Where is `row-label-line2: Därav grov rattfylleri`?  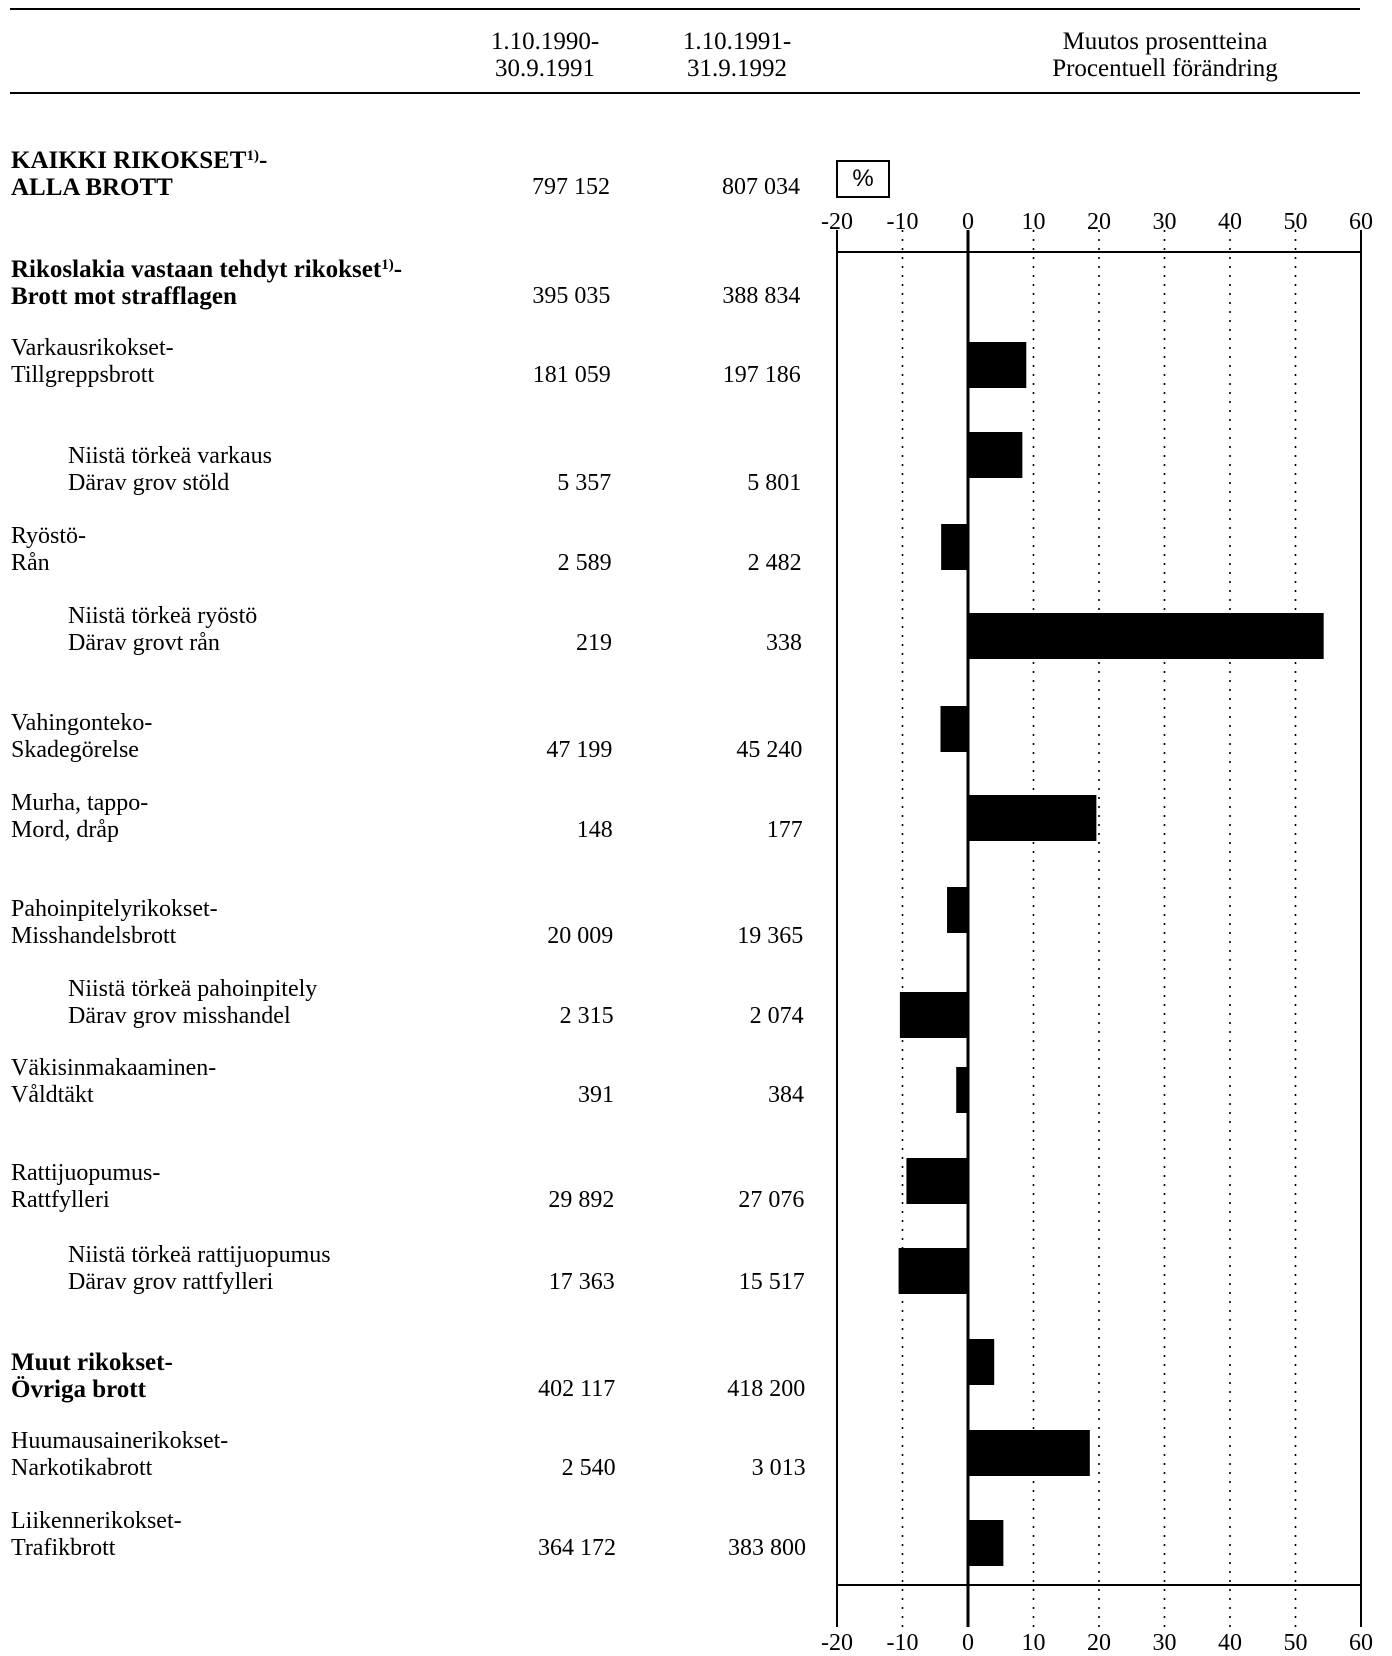
row-label-line2: Därav grov rattfylleri is located at coordinates (171, 1282).